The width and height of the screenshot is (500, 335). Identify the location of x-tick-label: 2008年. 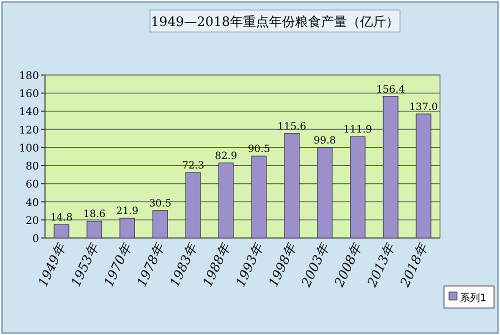
(349, 265).